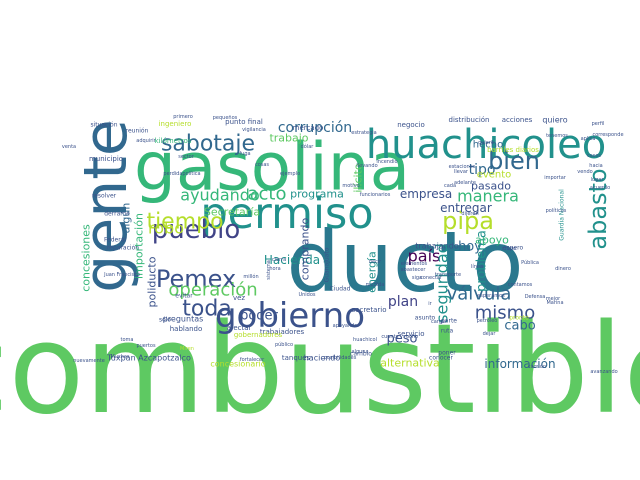 Image resolution: width=640 pixels, height=480 pixels. What do you see at coordinates (89, 361) in the screenshot?
I see `cloud-word-nuevamente: nuevamente` at bounding box center [89, 361].